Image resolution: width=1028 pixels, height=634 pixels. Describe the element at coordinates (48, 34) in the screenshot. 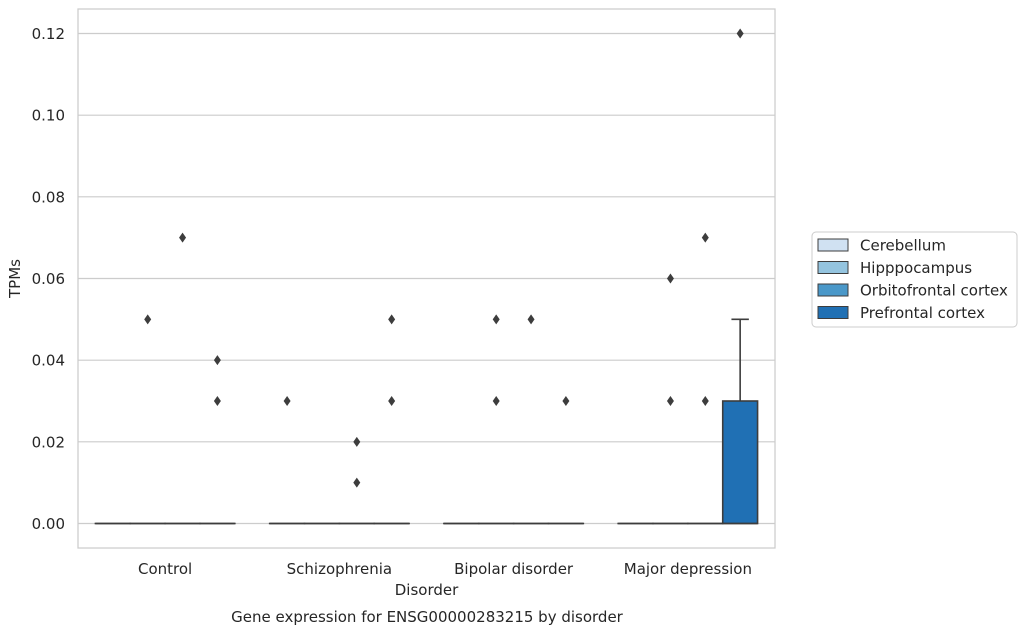

I see `y-tick-label: 0.12` at that location.